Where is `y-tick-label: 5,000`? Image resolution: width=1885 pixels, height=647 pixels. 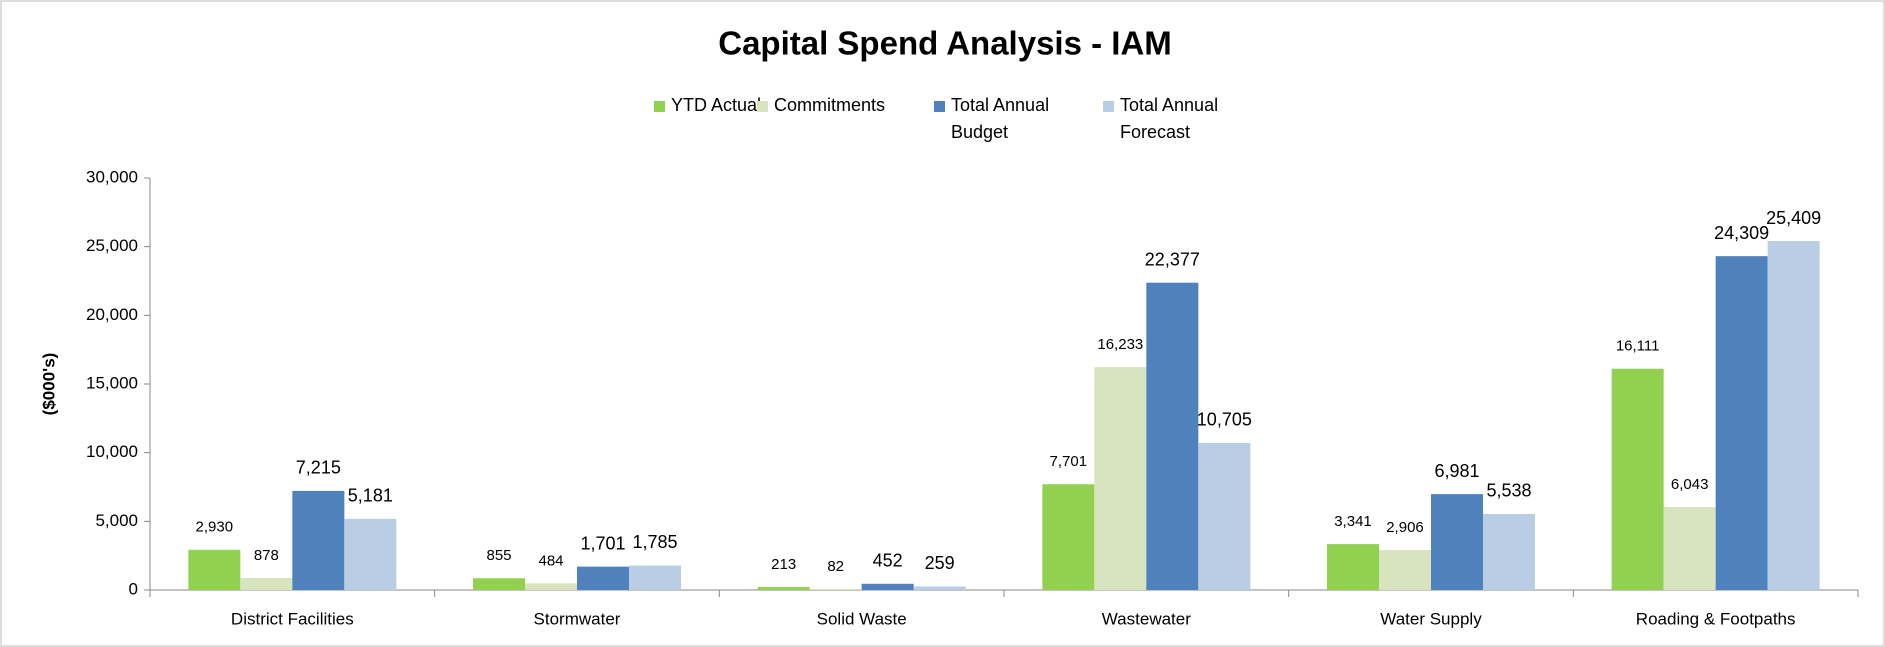 y-tick-label: 5,000 is located at coordinates (116, 520).